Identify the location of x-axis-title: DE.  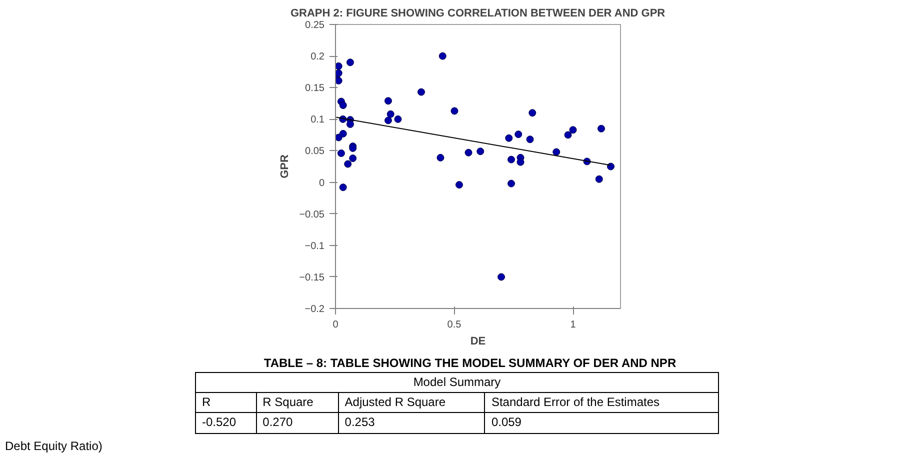
(478, 342).